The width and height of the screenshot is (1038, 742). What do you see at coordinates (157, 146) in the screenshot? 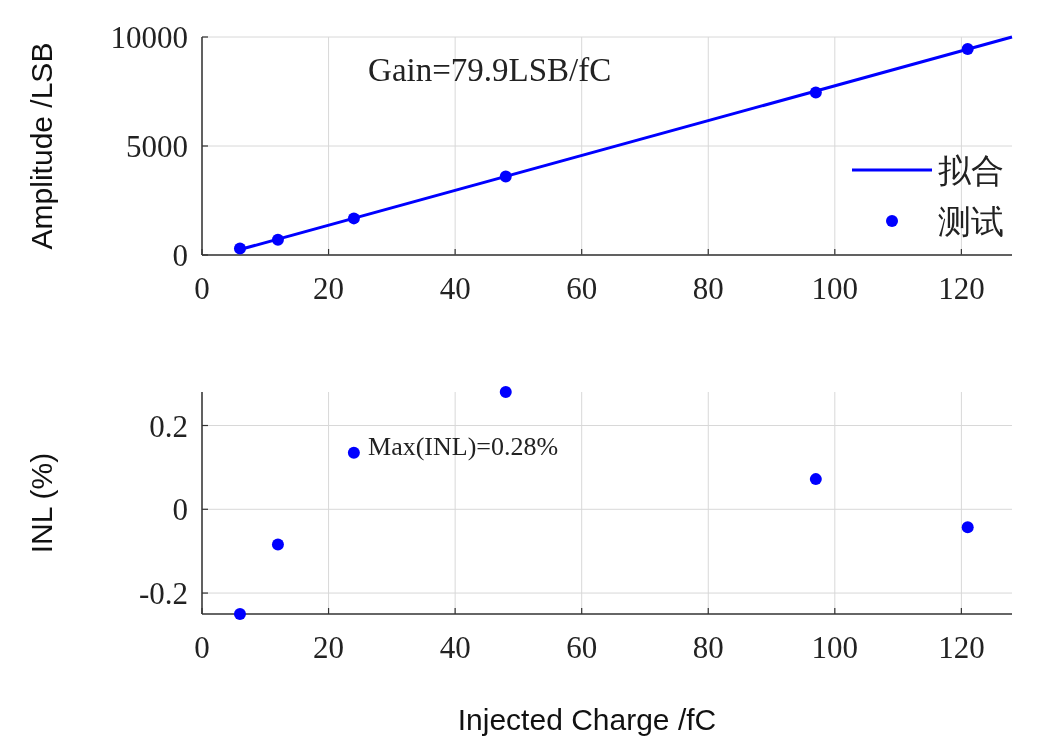
I see `y-tick-label: 5000` at bounding box center [157, 146].